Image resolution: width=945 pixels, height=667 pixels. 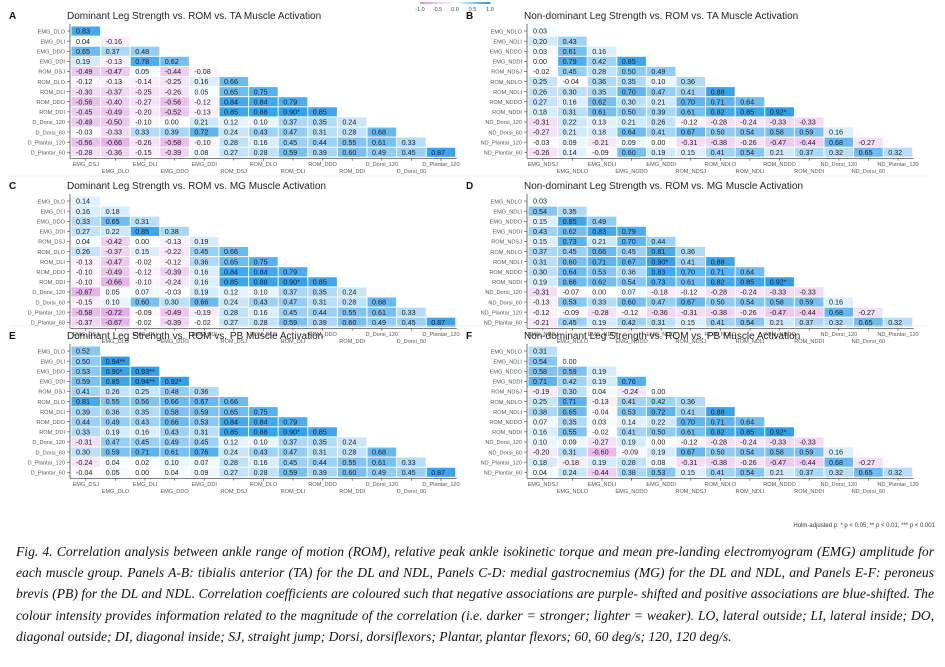 What do you see at coordinates (658, 322) in the screenshot?
I see `cell-value: 0.31` at bounding box center [658, 322].